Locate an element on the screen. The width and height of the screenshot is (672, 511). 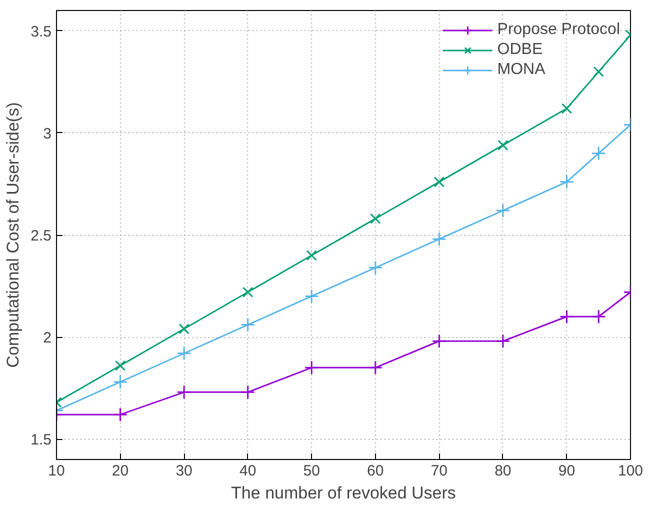
legend-label: Propose Protocol is located at coordinates (558, 30).